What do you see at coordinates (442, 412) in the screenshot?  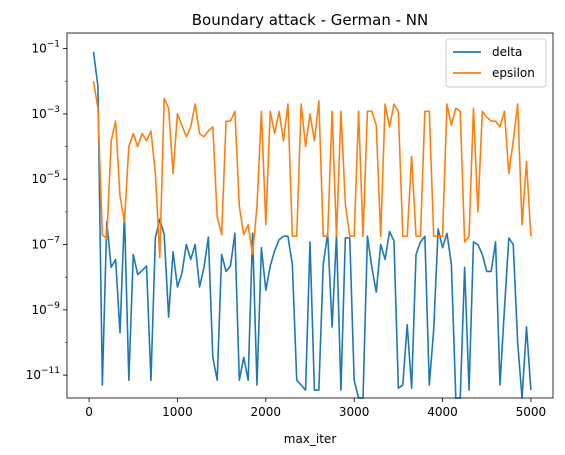 I see `x-tick-label: 4000` at bounding box center [442, 412].